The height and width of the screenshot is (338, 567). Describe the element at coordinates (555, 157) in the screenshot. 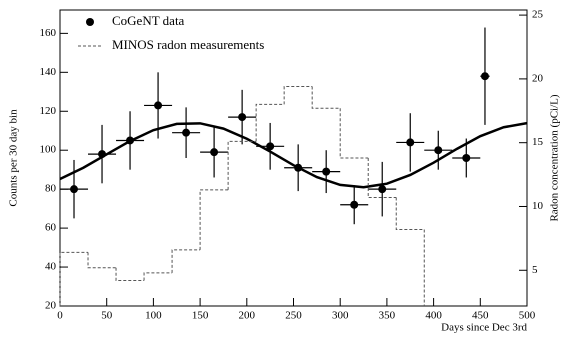

I see `y2-axis-label: Radon concentration (pCi/L)` at that location.